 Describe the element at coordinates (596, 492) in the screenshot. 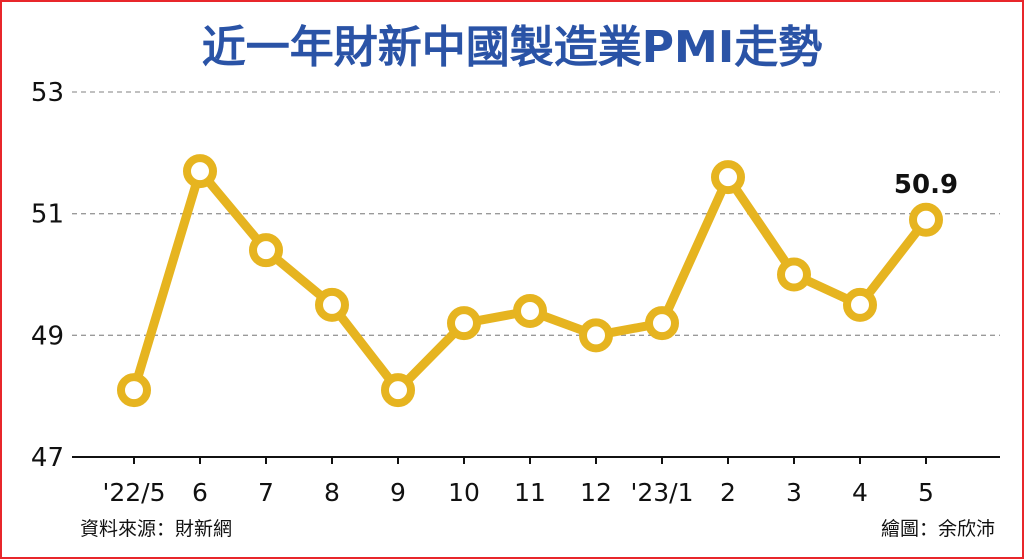

I see `x-tick-label: 12` at that location.